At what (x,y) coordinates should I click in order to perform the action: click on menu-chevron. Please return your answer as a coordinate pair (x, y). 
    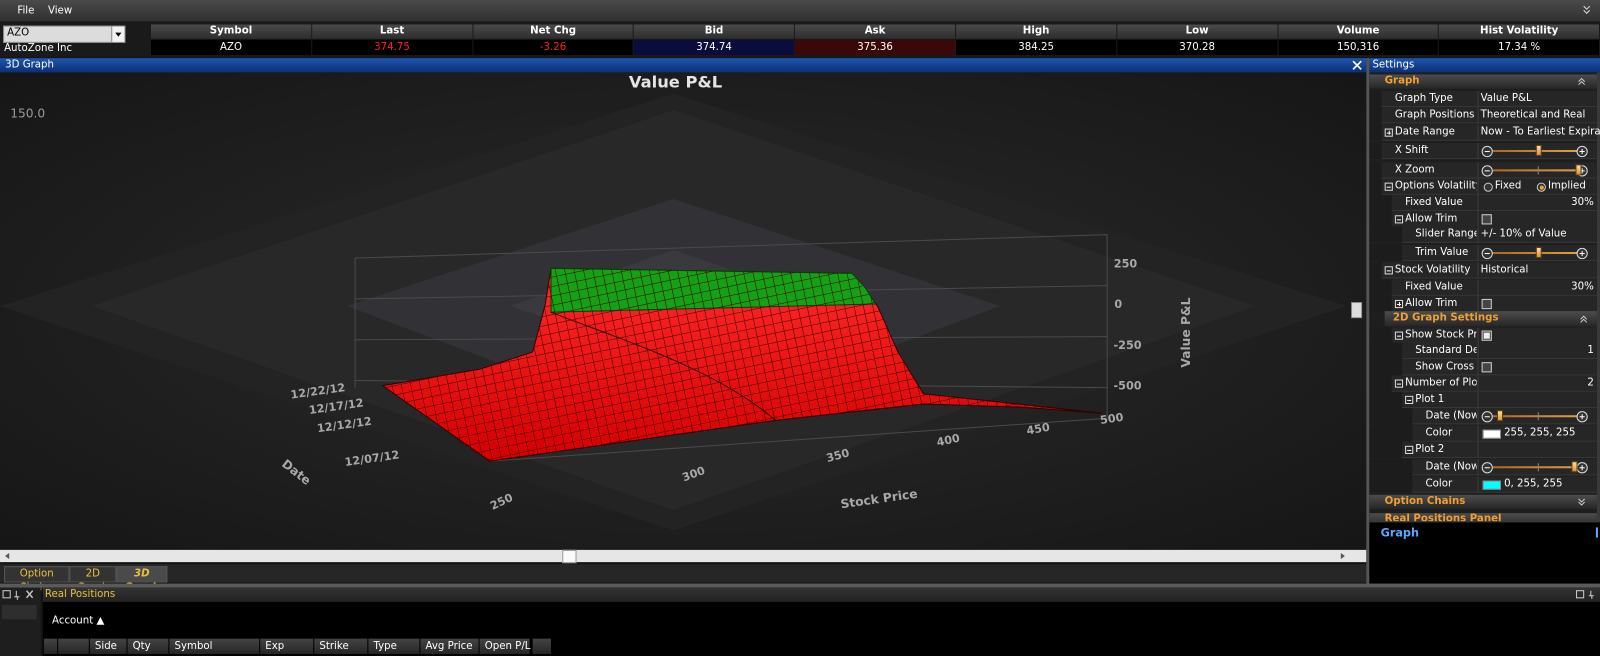
    Looking at the image, I should click on (1587, 10).